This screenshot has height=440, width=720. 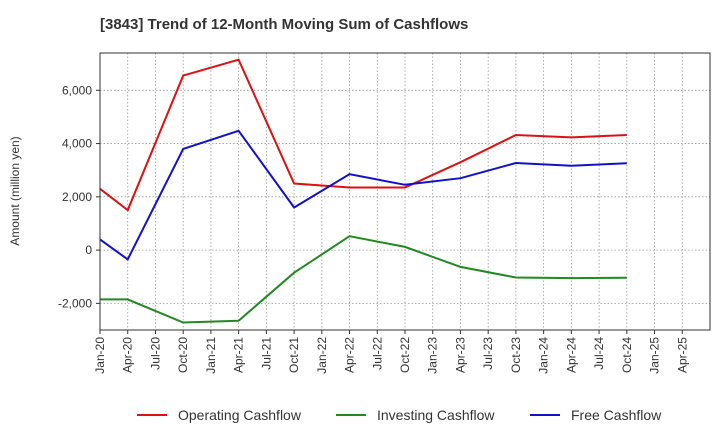 I want to click on legend-label-free-cashflow: Free Cashflow, so click(x=616, y=415).